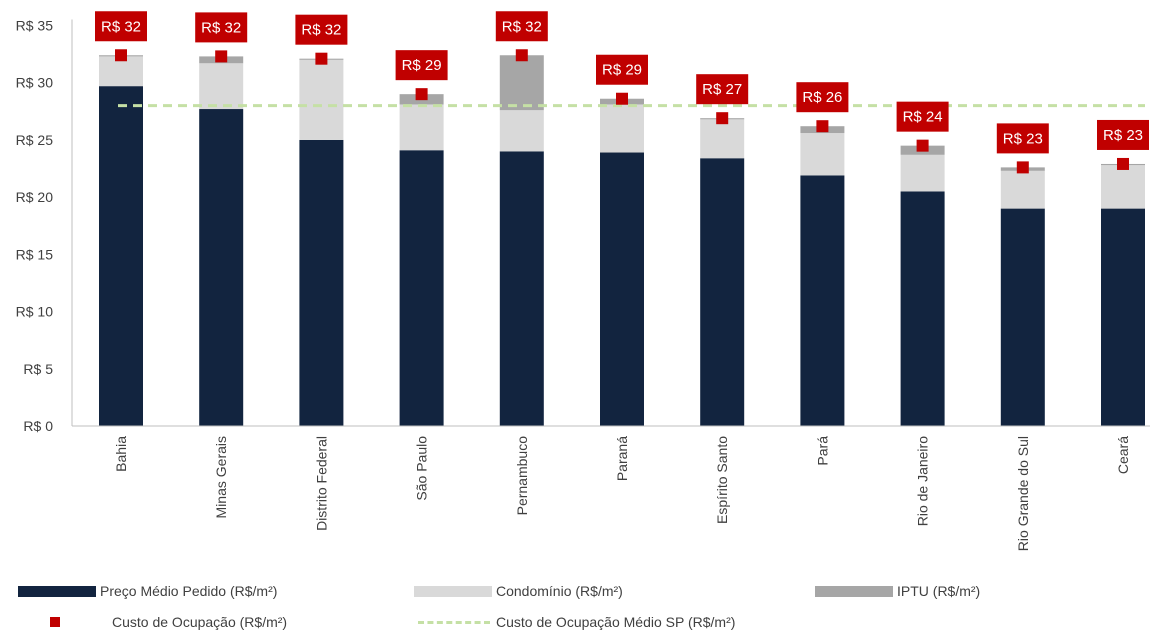 The width and height of the screenshot is (1159, 634). What do you see at coordinates (321, 483) in the screenshot?
I see `x-category-label: Distrito Federal` at bounding box center [321, 483].